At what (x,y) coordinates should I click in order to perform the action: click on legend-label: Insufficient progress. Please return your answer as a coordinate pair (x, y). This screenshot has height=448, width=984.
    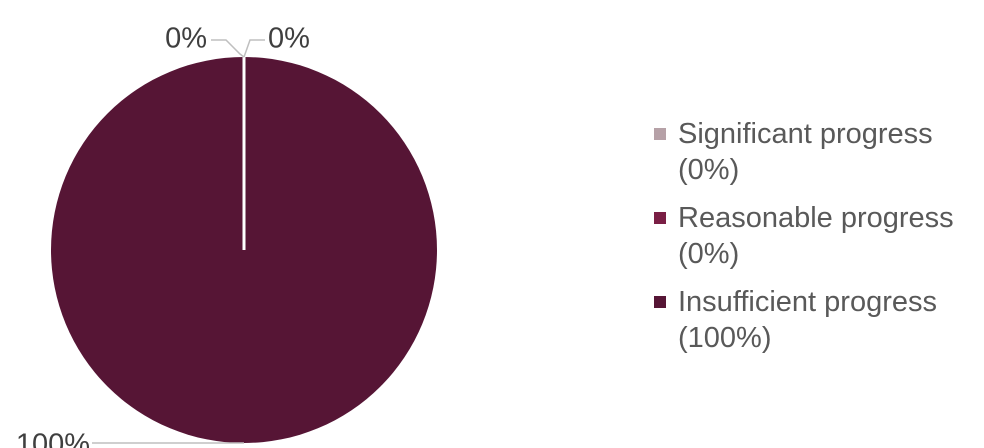
    Looking at the image, I should click on (807, 302).